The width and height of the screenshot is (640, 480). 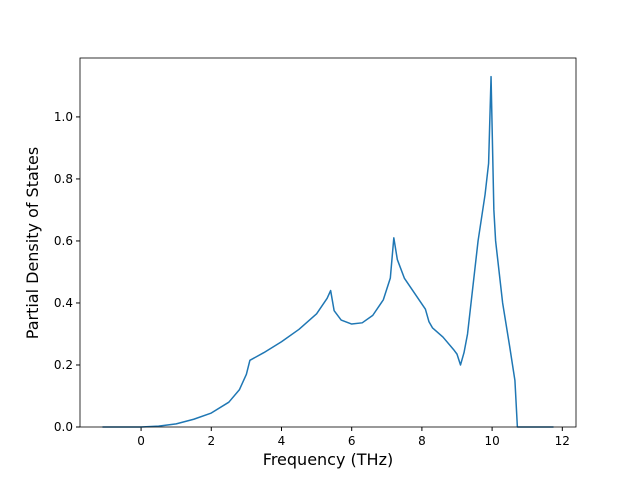 What do you see at coordinates (211, 441) in the screenshot?
I see `x-tick-label: 2` at bounding box center [211, 441].